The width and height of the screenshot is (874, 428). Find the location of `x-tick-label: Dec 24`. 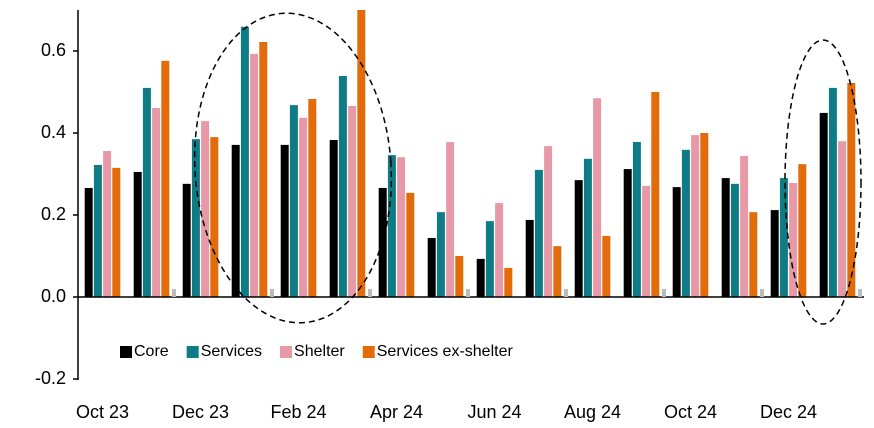

x-tick-label: Dec 24 is located at coordinates (788, 412).